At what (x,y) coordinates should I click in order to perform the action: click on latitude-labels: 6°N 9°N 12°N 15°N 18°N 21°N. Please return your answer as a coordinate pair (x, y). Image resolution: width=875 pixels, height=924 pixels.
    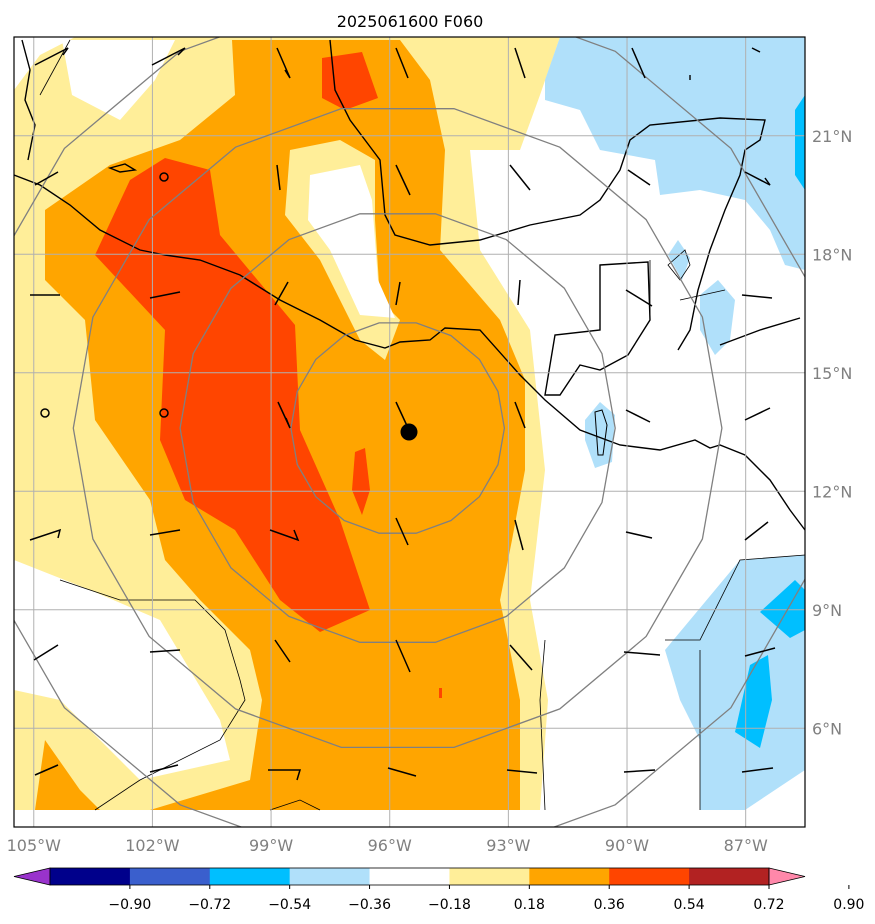
    Looking at the image, I should click on (832, 433).